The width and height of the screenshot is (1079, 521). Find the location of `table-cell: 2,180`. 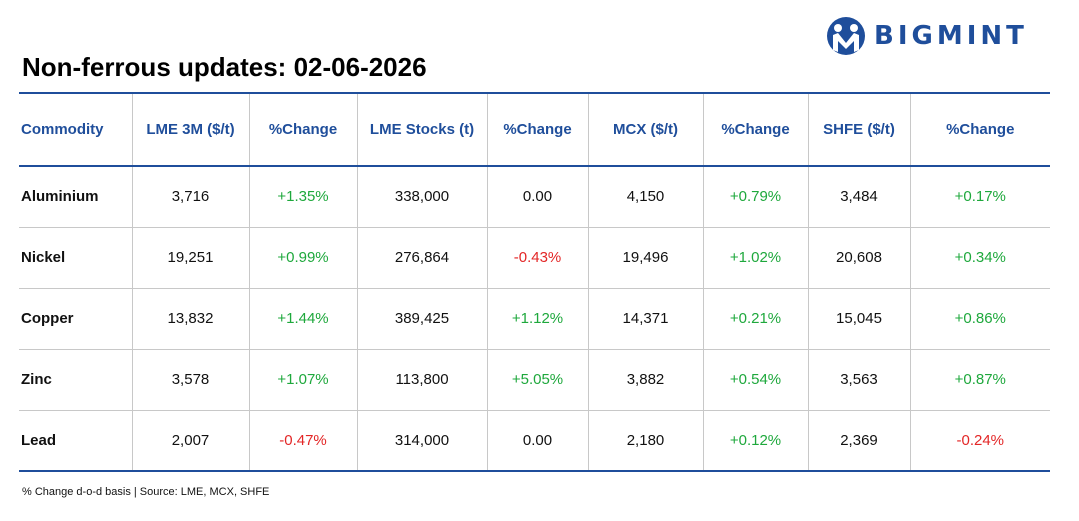

table-cell: 2,180 is located at coordinates (645, 441).